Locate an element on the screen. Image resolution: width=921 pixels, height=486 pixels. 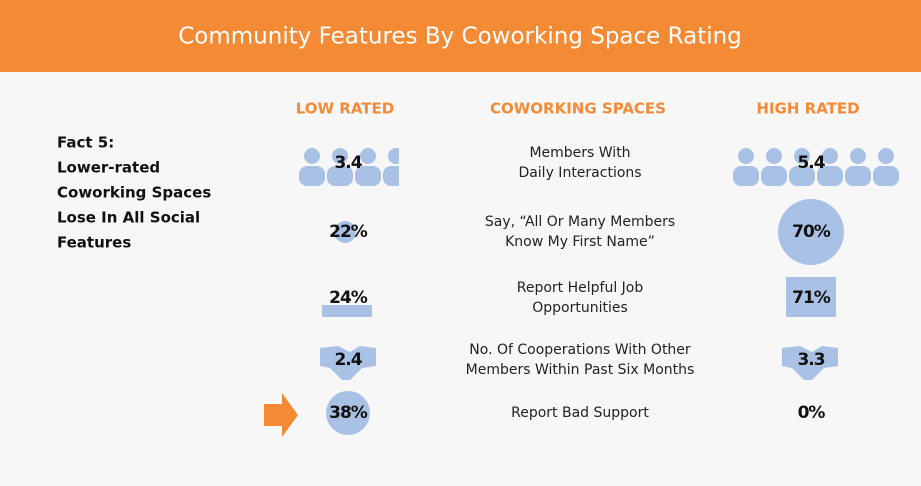
high-value: 3.3 is located at coordinates (810, 360).